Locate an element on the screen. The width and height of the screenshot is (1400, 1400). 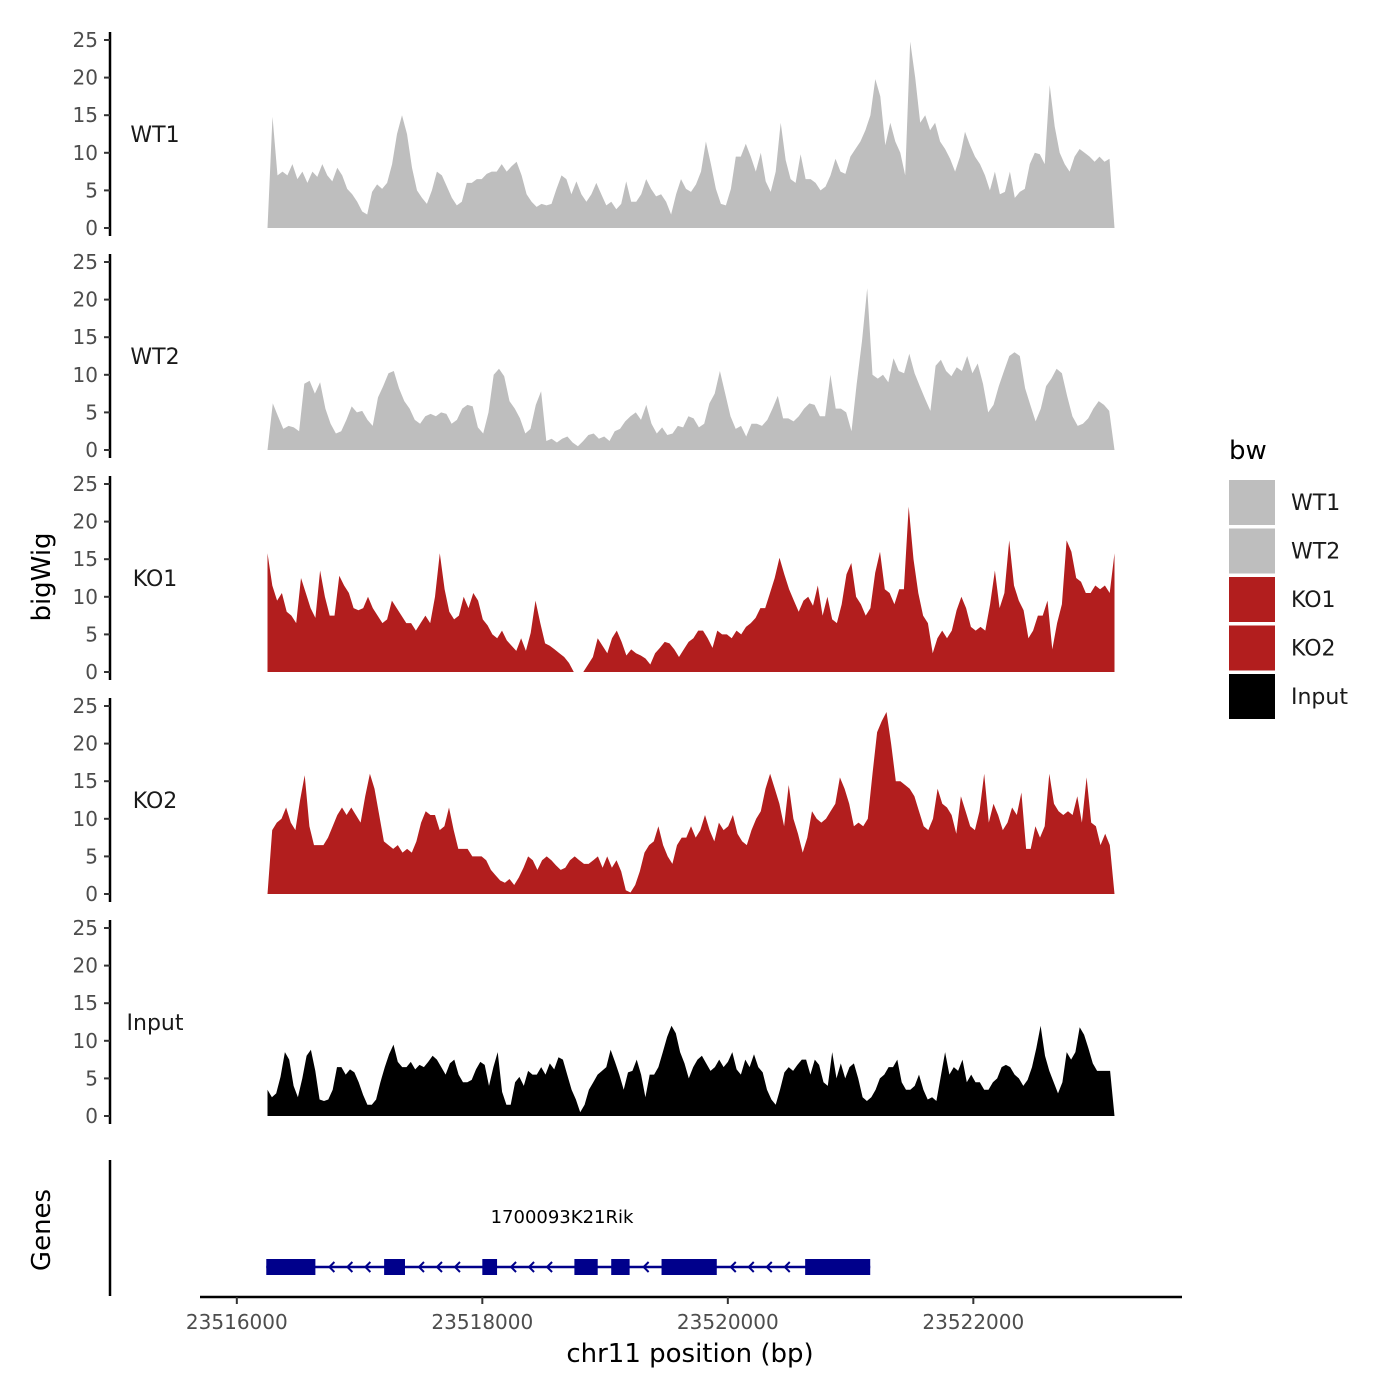
track-wt1: 0 5 10 15 20 25 WT1 is located at coordinates (594, 134).